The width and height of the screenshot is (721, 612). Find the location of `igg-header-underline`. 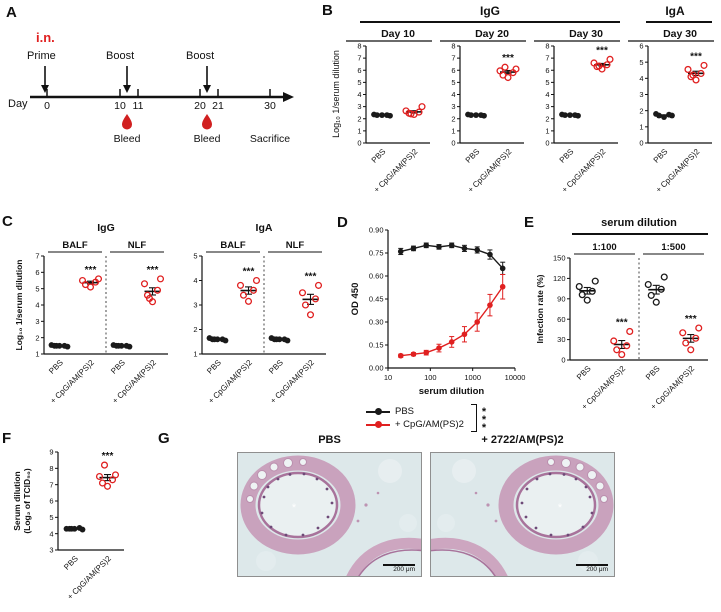

igg-header-underline is located at coordinates (490, 22).